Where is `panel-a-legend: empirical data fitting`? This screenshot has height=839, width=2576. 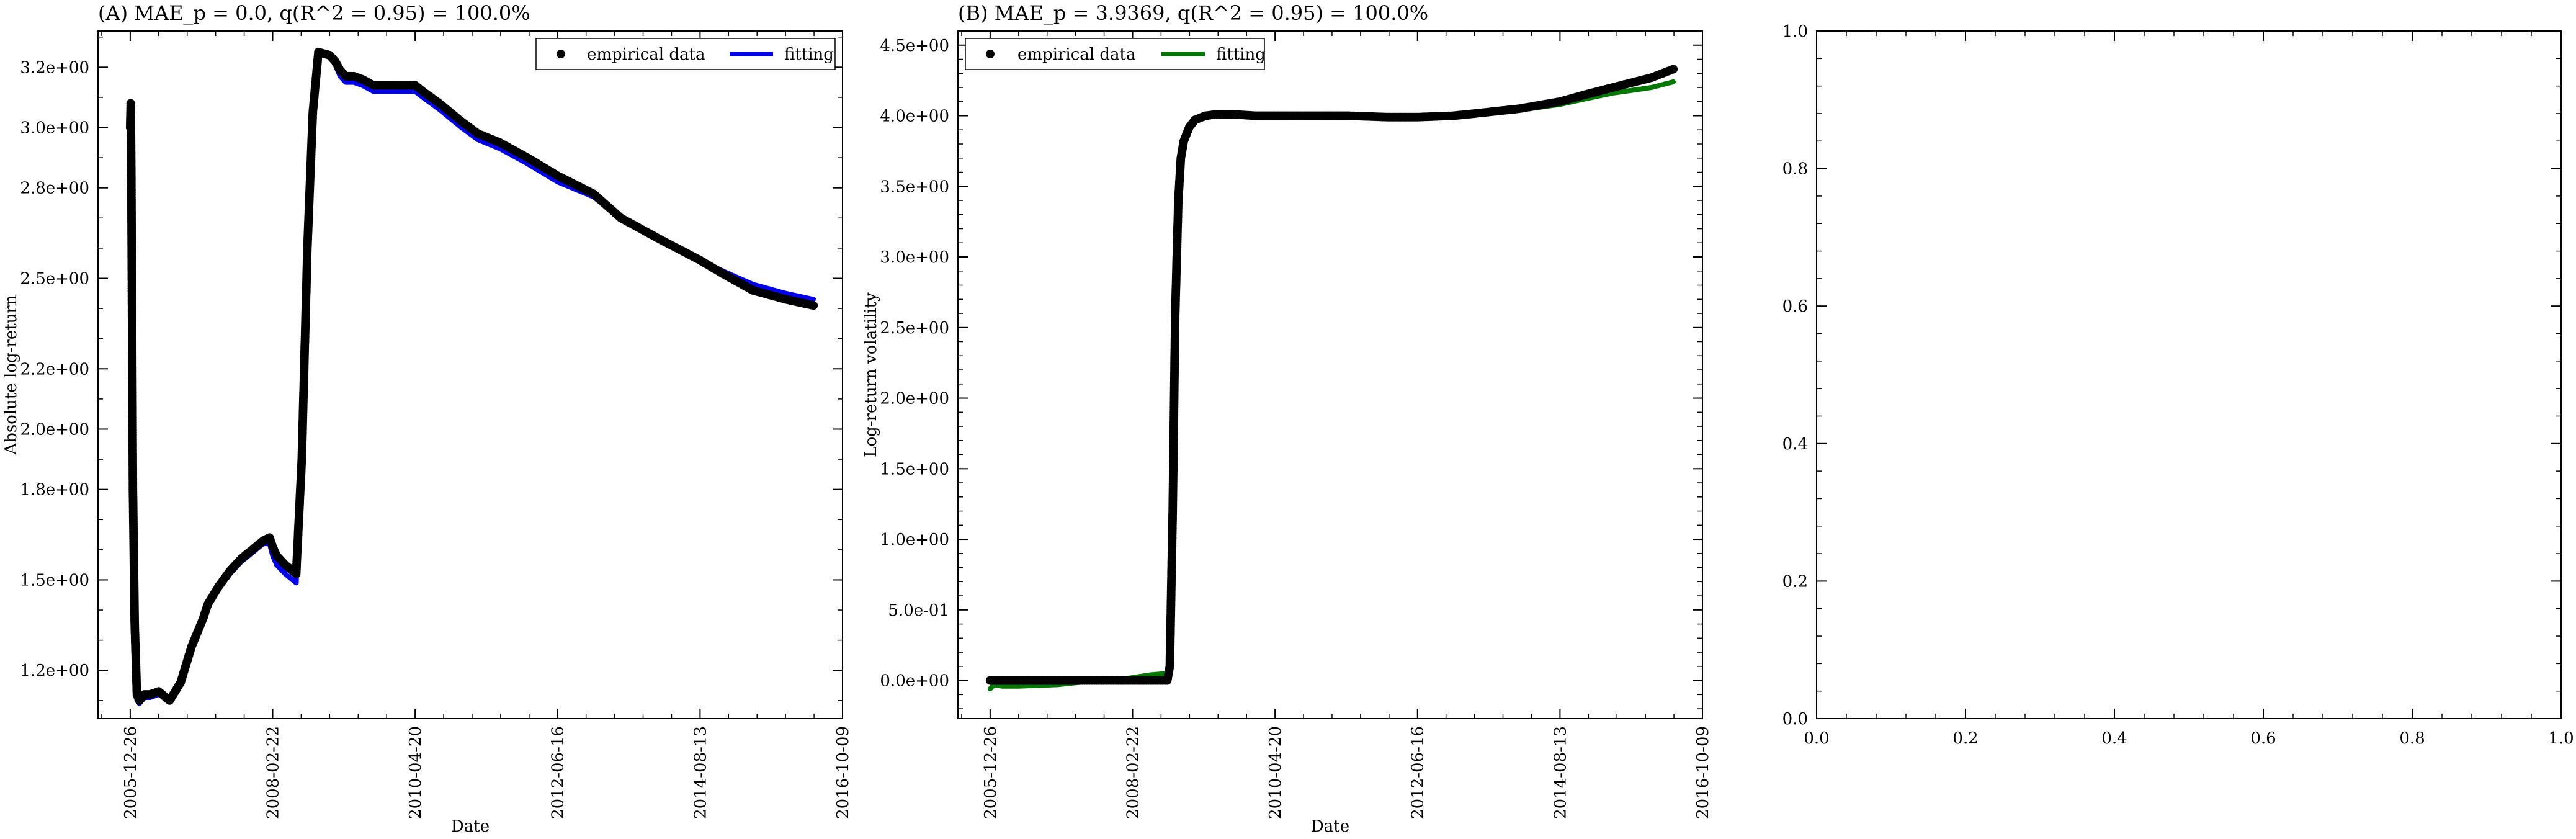 panel-a-legend: empirical data fitting is located at coordinates (685, 54).